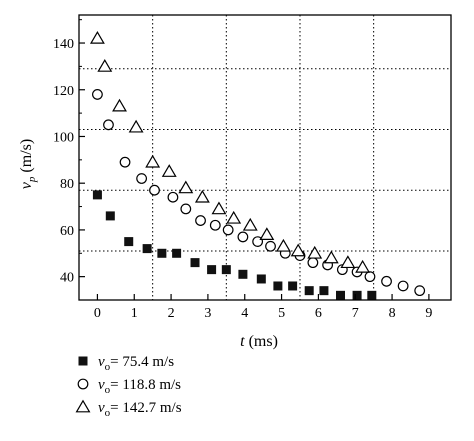 The height and width of the screenshot is (441, 474). Describe the element at coordinates (63, 44) in the screenshot. I see `y-tick-label: 140` at that location.